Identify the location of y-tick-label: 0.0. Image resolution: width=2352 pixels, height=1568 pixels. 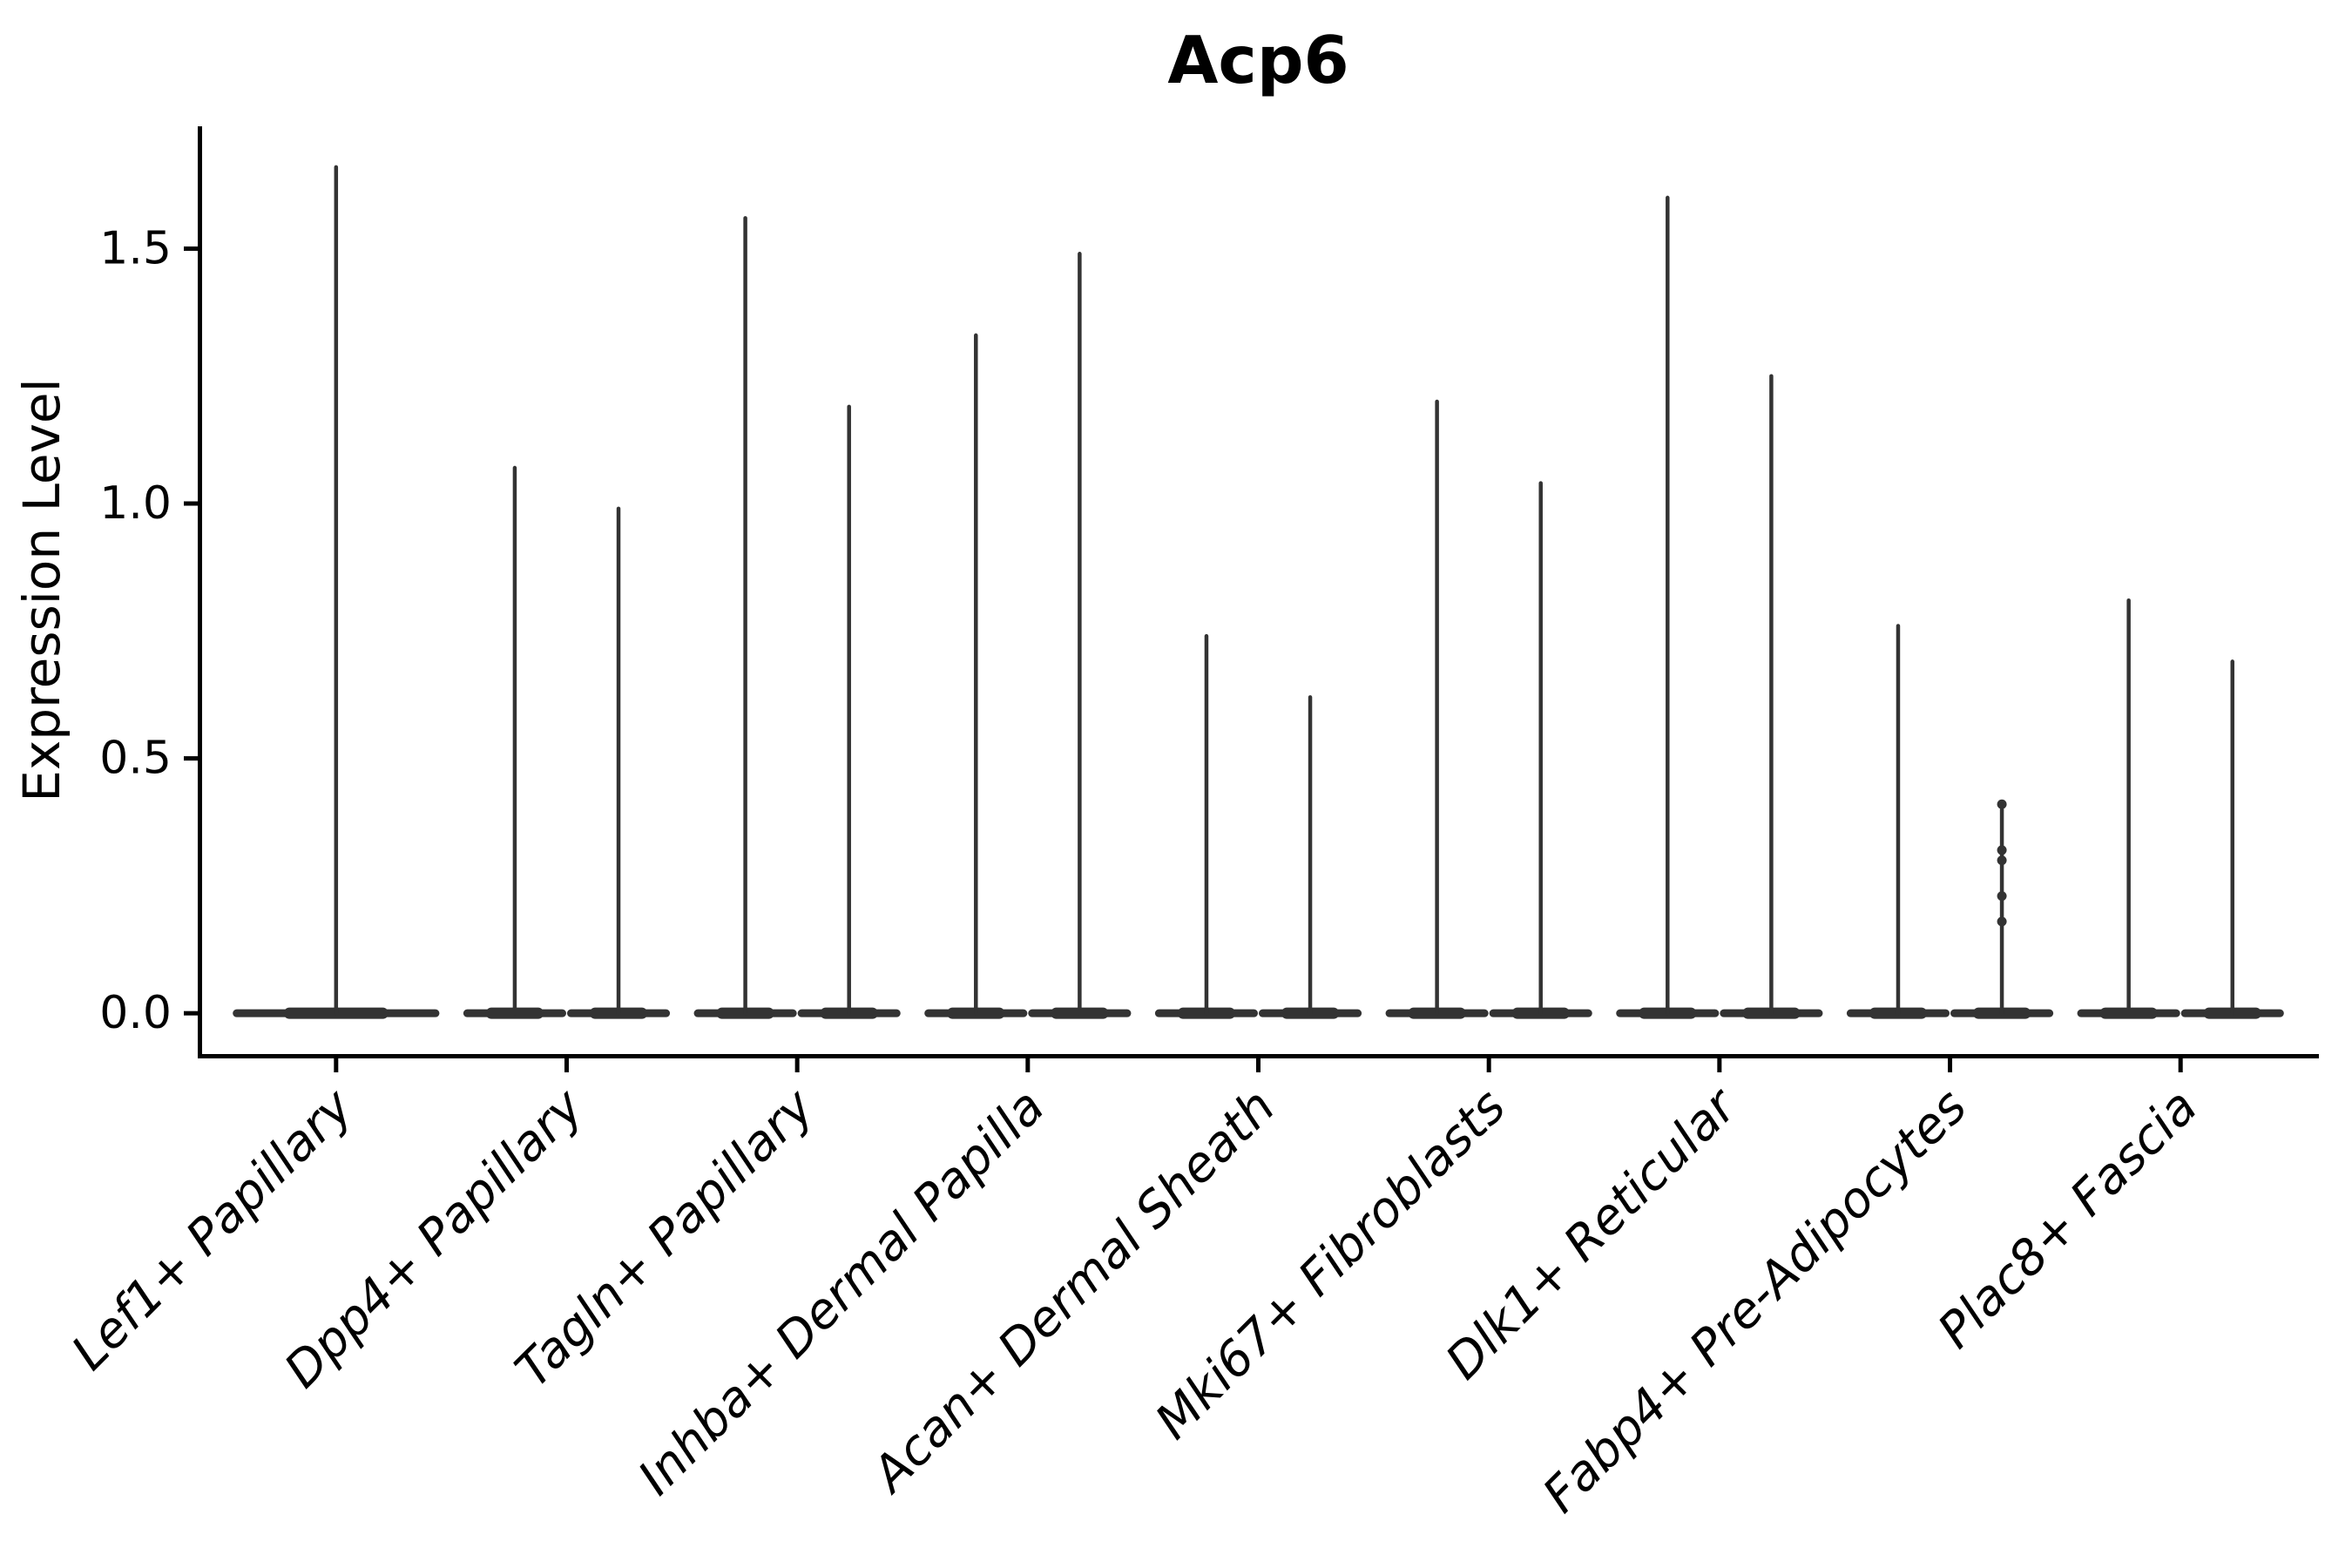
(135, 1013).